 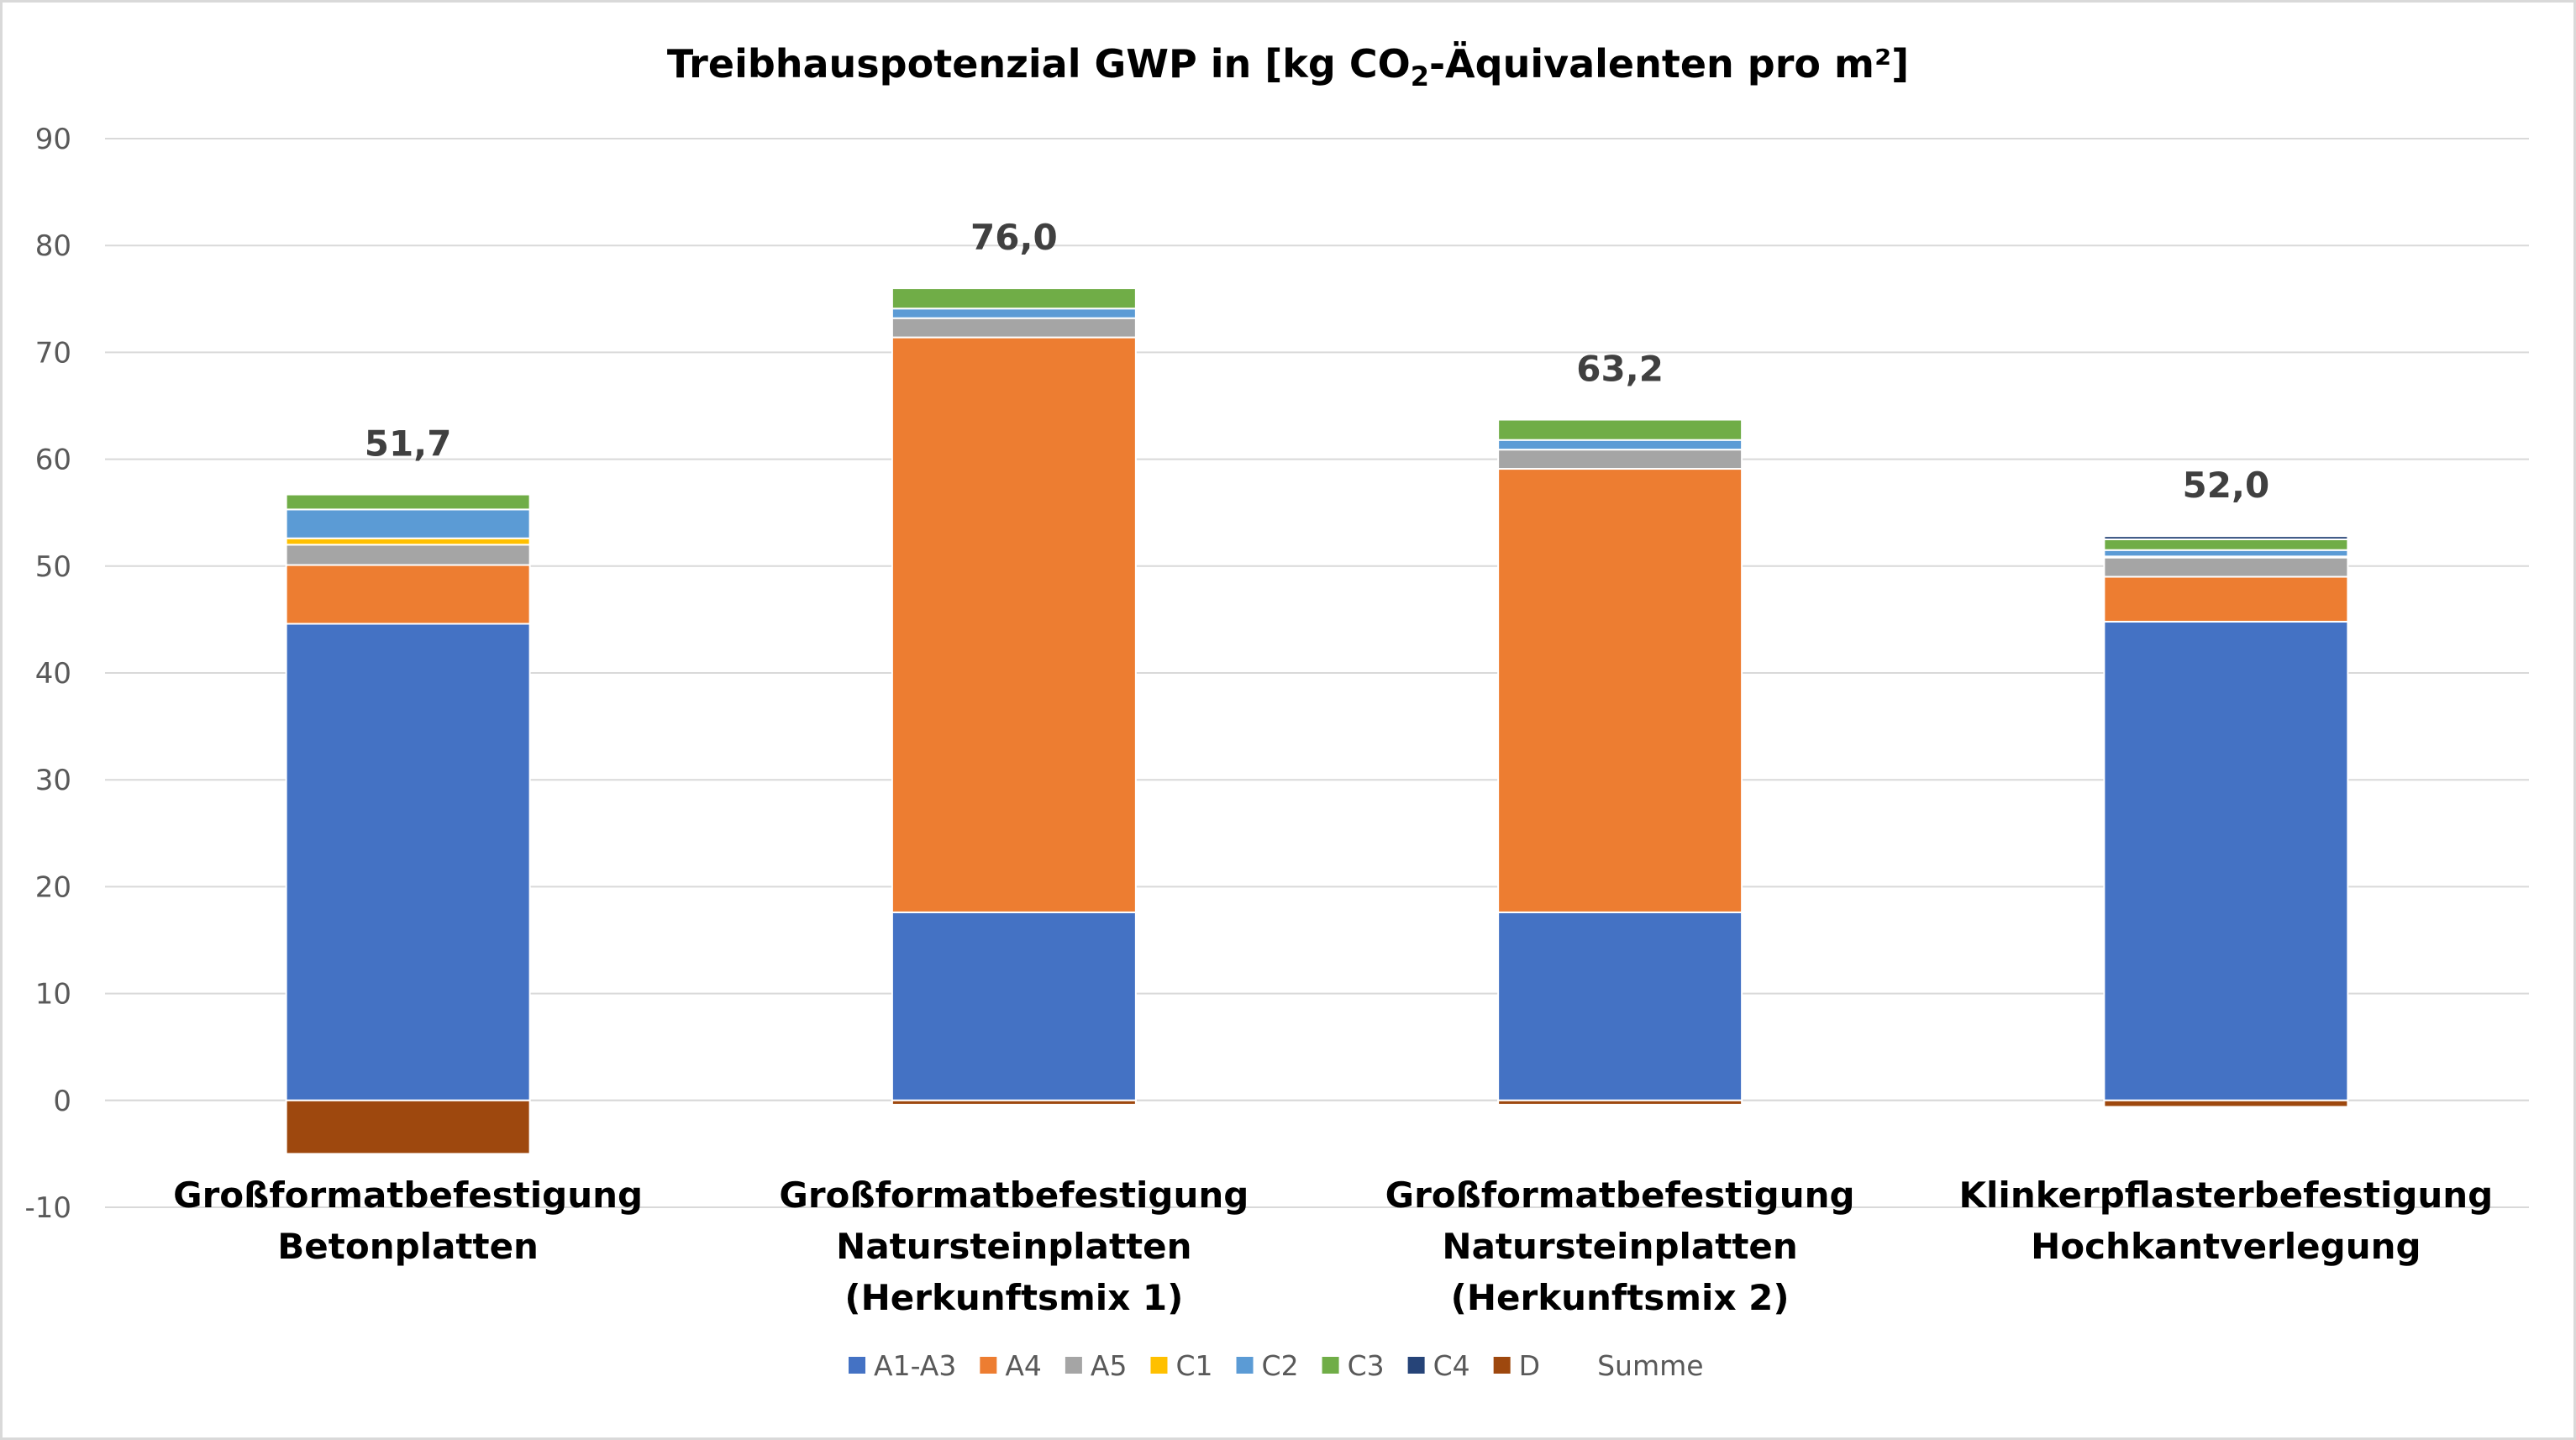 What do you see at coordinates (53, 353) in the screenshot?
I see `y-tick-label: 70` at bounding box center [53, 353].